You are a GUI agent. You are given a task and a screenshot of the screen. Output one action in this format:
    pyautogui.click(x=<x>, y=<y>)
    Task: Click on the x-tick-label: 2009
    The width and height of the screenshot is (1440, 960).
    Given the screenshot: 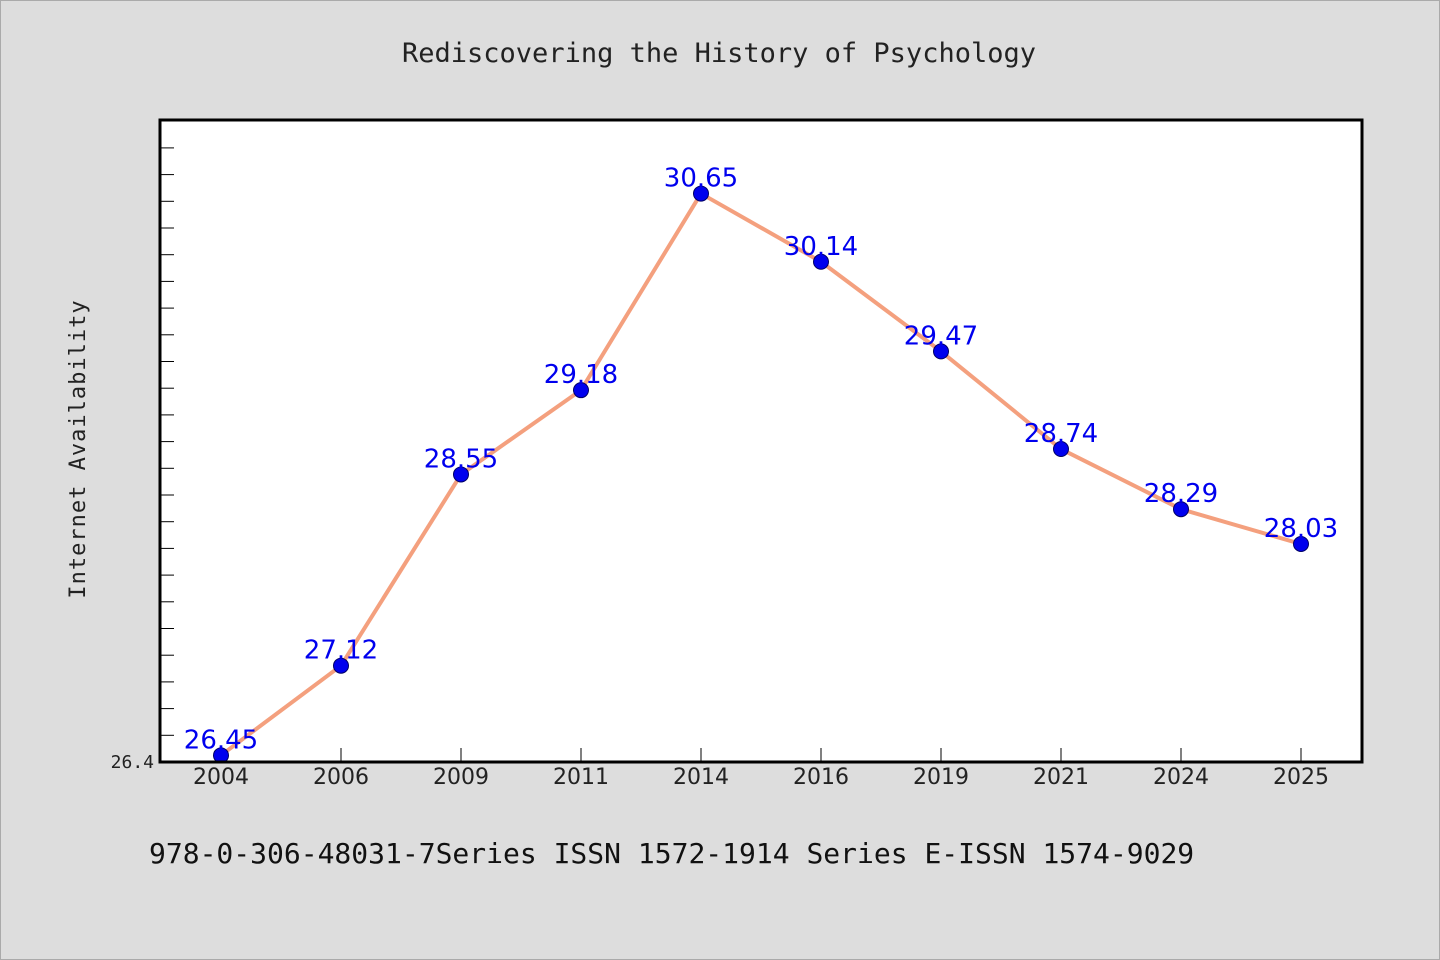 What is the action you would take?
    pyautogui.click(x=461, y=777)
    